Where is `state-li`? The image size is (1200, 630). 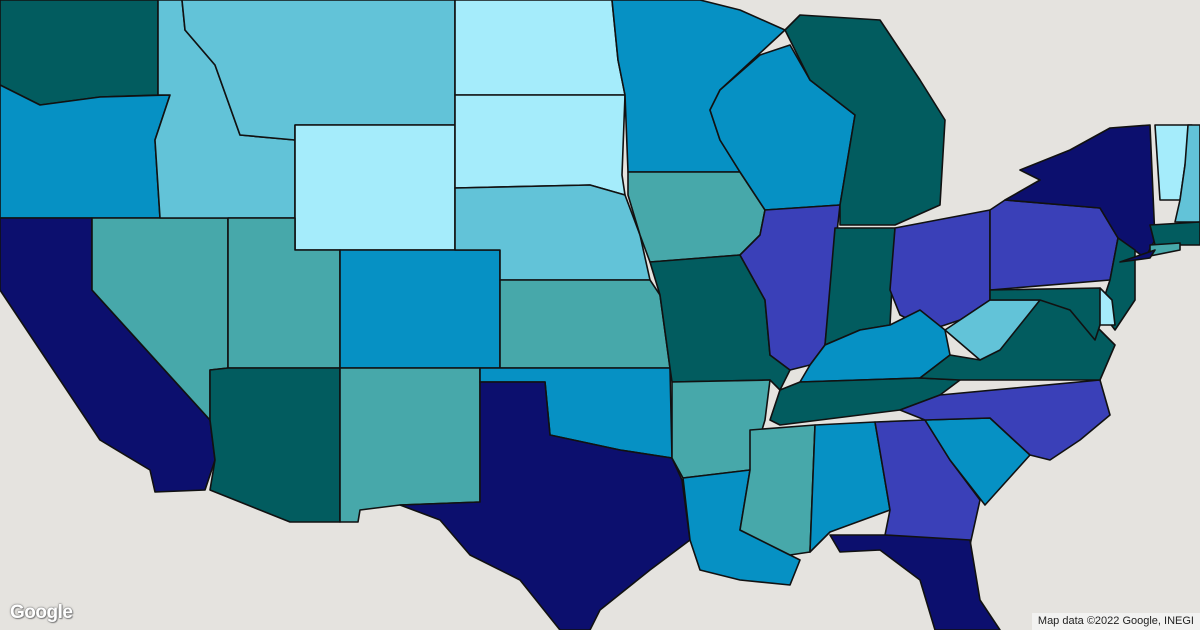 state-li is located at coordinates (1137, 256).